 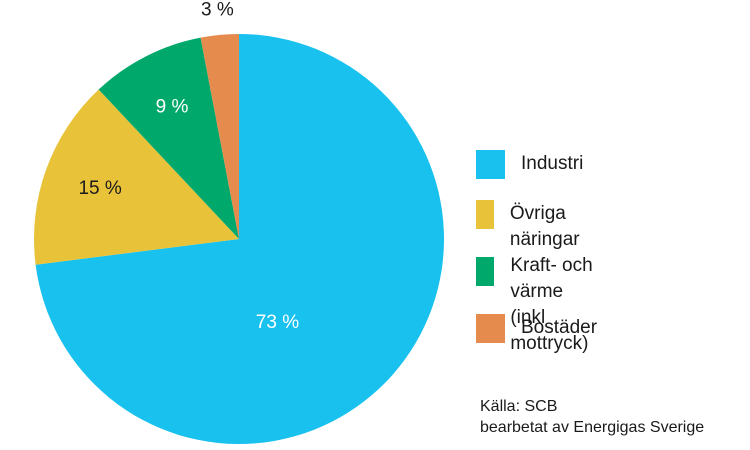 I want to click on slice-bostader, so click(x=219, y=136).